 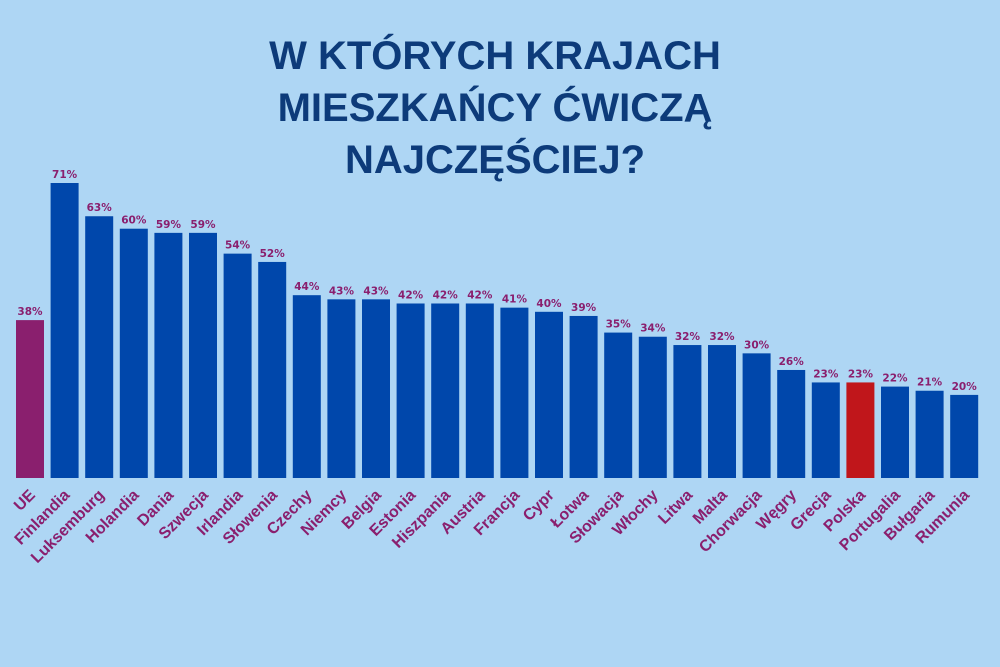 I want to click on bar-francja, so click(x=514, y=392).